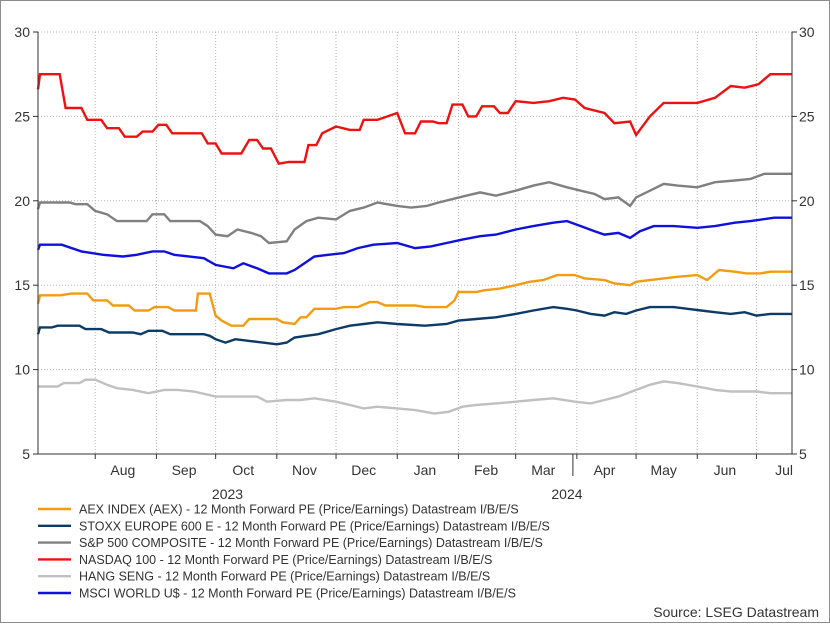 Image resolution: width=830 pixels, height=627 pixels. I want to click on x-tick-label: Jun, so click(725, 470).